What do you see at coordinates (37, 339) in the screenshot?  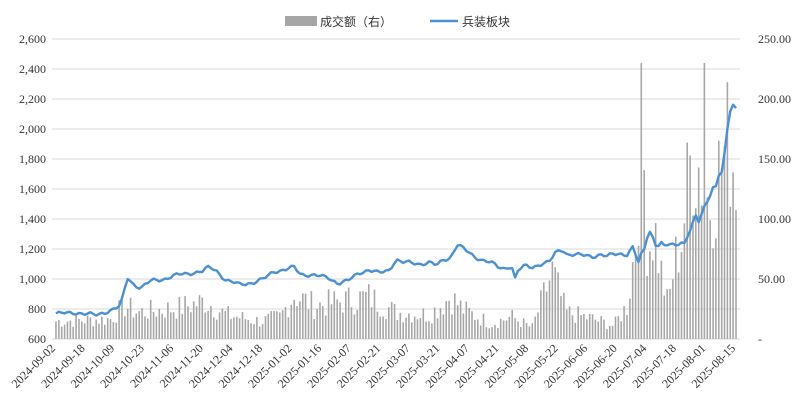 I see `left-tick-label: 600` at bounding box center [37, 339].